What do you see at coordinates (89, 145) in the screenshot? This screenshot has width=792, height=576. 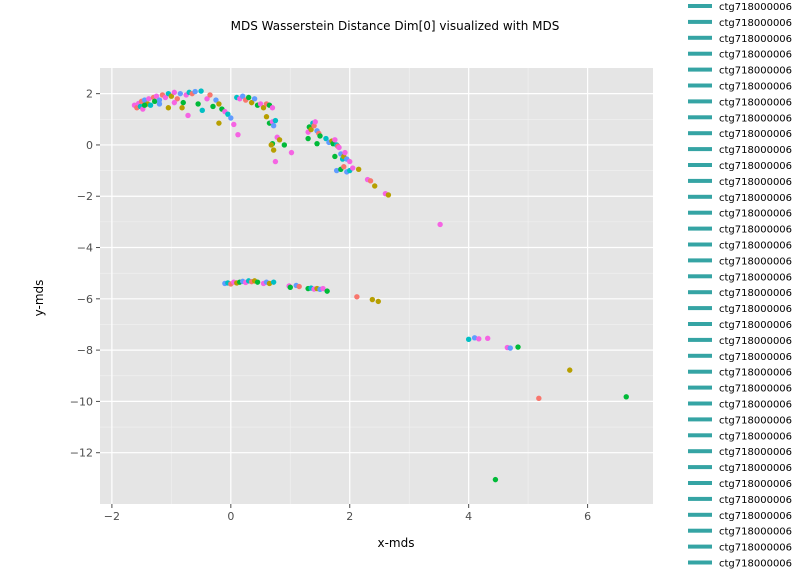 I see `y-tick-label: 0` at bounding box center [89, 145].